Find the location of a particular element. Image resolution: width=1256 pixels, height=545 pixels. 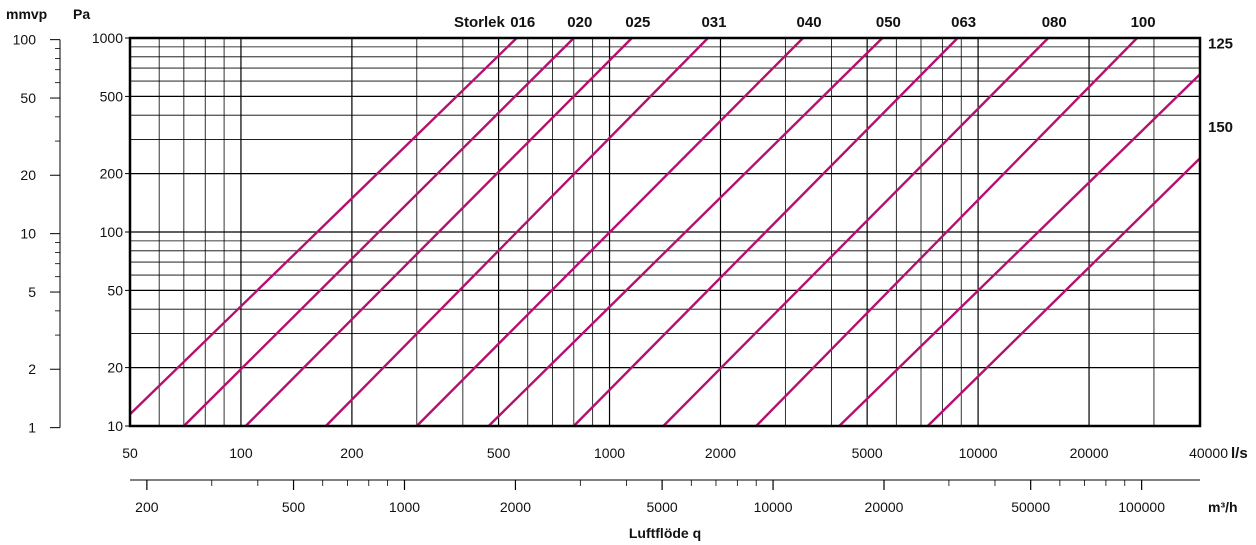

y-tick-mmvp: 50 is located at coordinates (28, 98).